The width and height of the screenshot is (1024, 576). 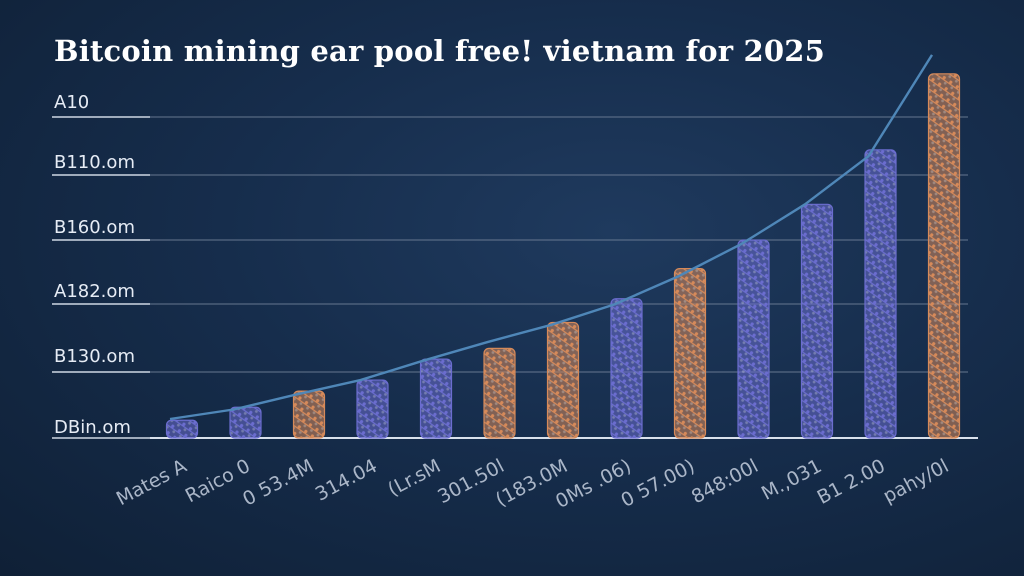 I want to click on y-tick-label: A182.om, so click(x=94, y=291).